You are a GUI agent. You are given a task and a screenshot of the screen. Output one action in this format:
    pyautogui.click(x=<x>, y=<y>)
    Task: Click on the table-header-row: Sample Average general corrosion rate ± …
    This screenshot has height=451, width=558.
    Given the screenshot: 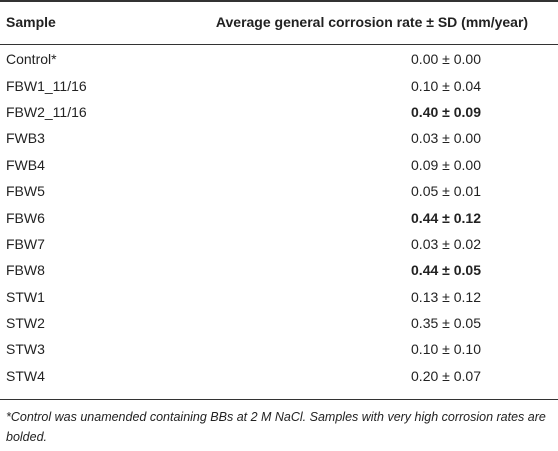 What is the action you would take?
    pyautogui.click(x=279, y=22)
    